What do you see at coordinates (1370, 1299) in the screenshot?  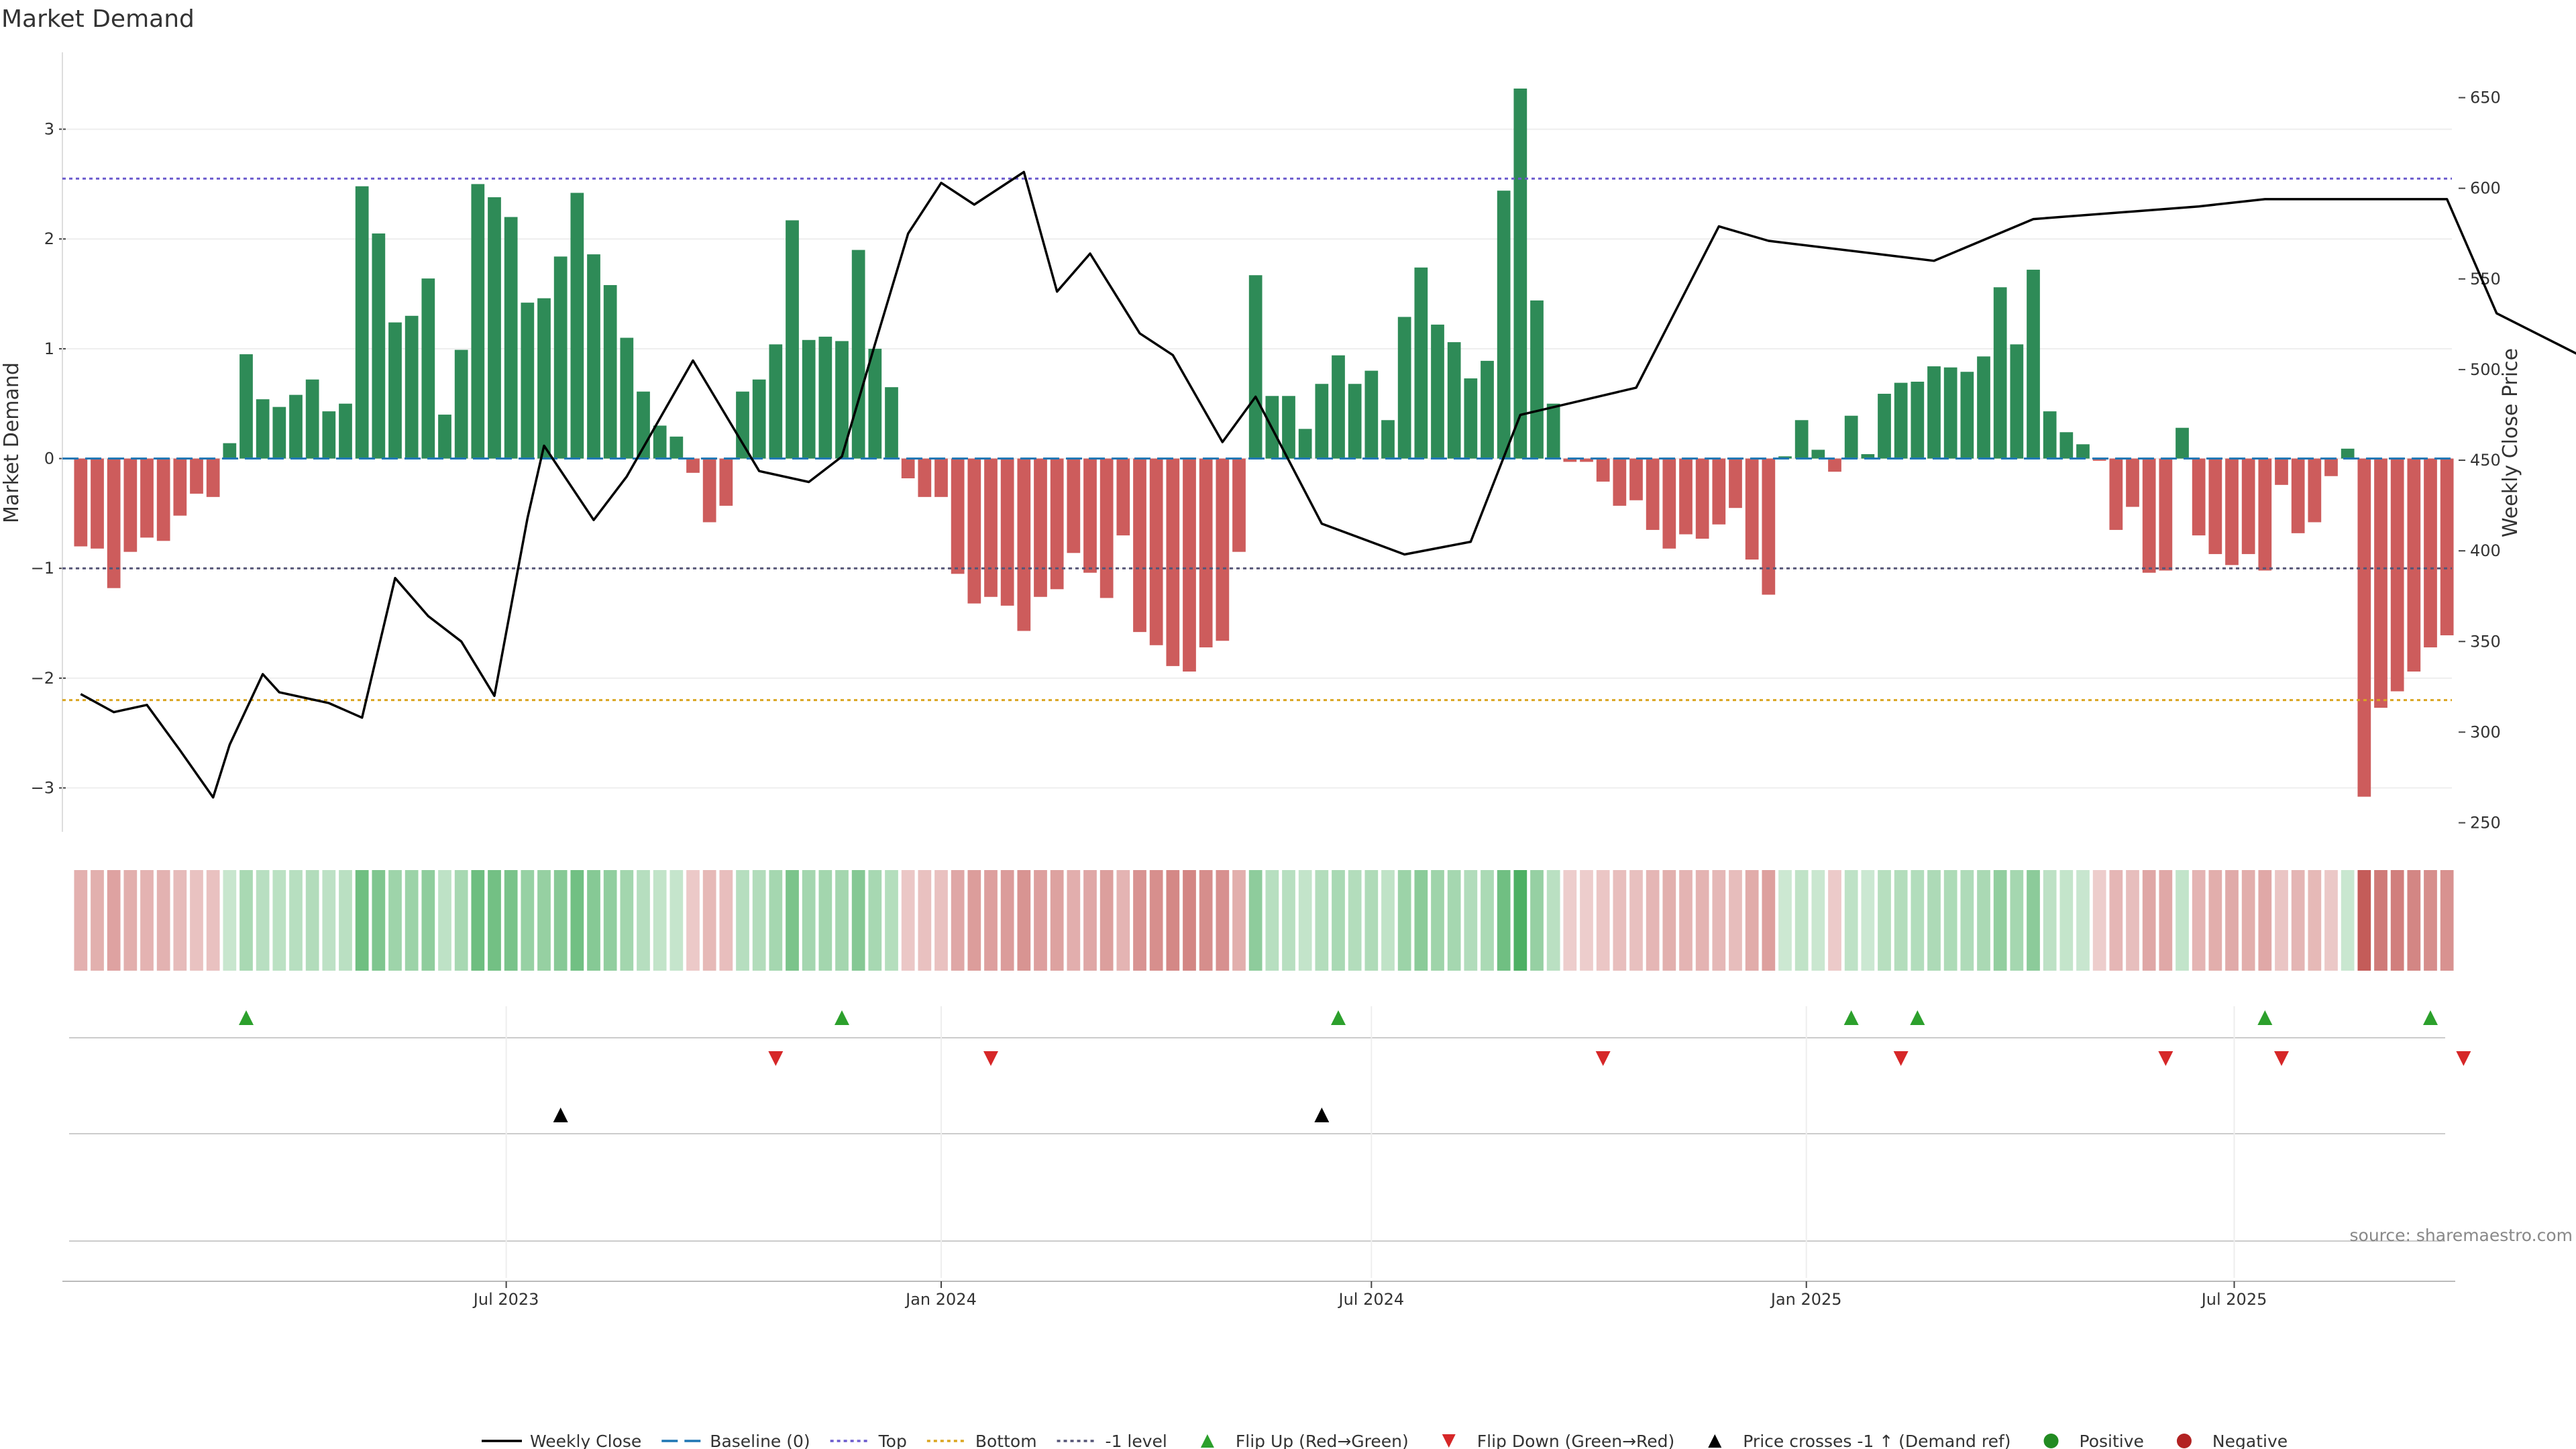 I see `x-tick-label: Jul 2024` at bounding box center [1370, 1299].